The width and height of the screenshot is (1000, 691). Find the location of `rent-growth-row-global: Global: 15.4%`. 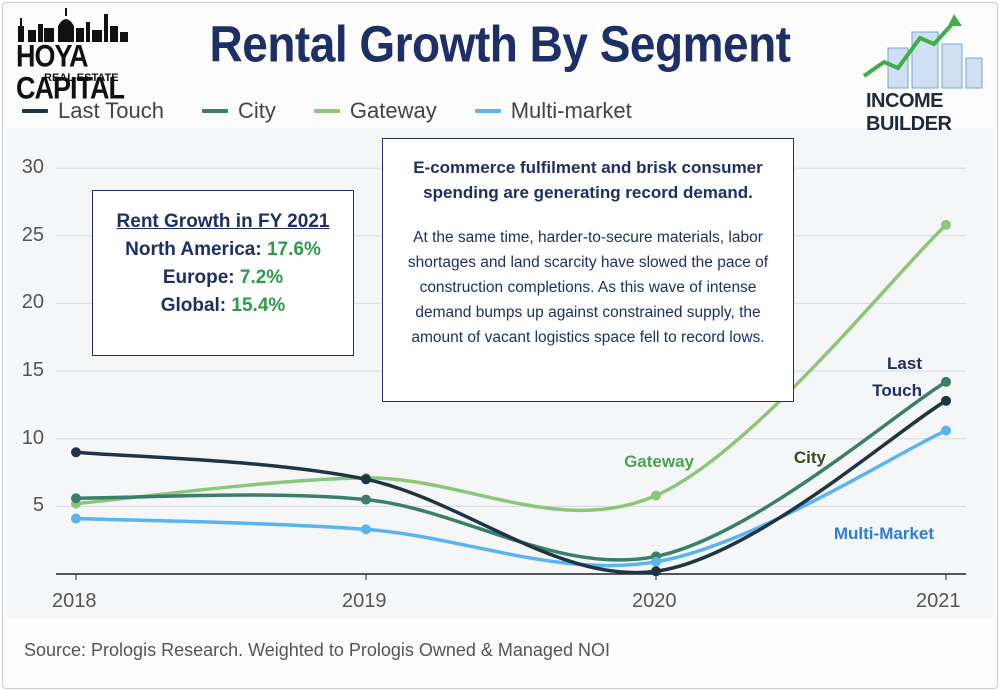

rent-growth-row-global: Global: 15.4% is located at coordinates (223, 306).